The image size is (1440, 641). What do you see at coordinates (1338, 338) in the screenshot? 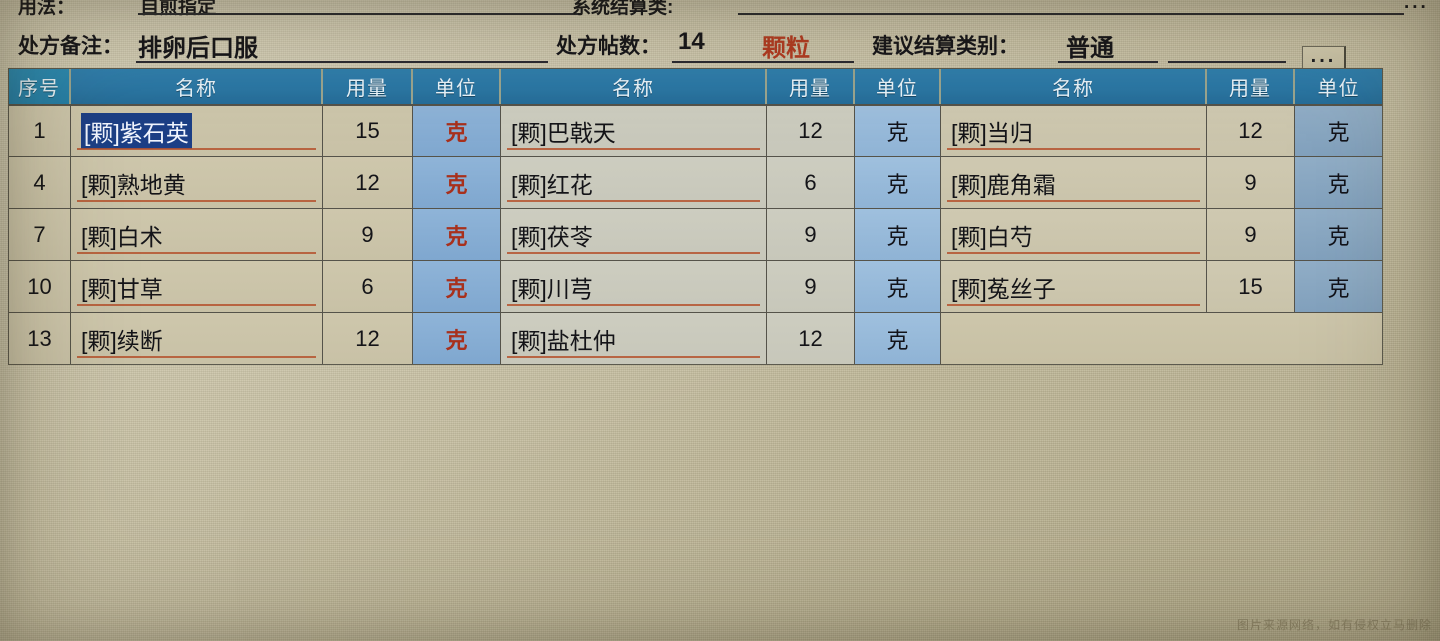
I see `cell-unit-3-empty` at bounding box center [1338, 338].